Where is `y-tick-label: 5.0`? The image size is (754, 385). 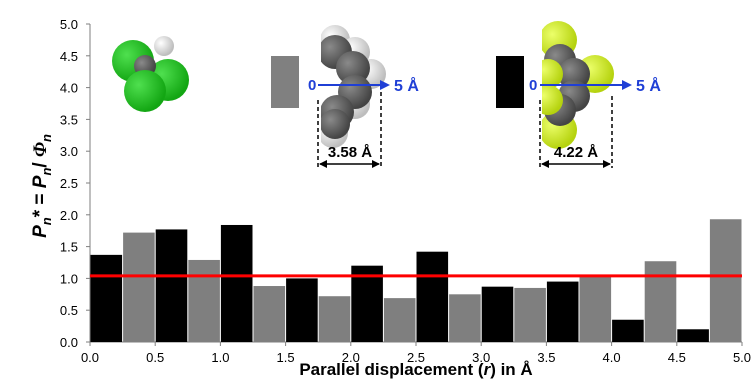
y-tick-label: 5.0 is located at coordinates (69, 24).